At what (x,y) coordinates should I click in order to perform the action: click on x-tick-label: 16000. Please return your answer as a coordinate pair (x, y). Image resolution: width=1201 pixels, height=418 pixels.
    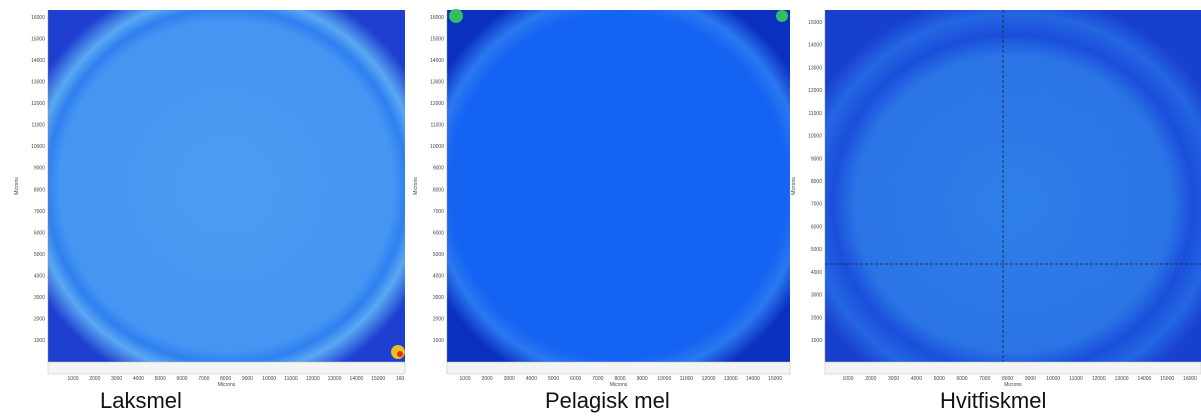
    Looking at the image, I should click on (1190, 379).